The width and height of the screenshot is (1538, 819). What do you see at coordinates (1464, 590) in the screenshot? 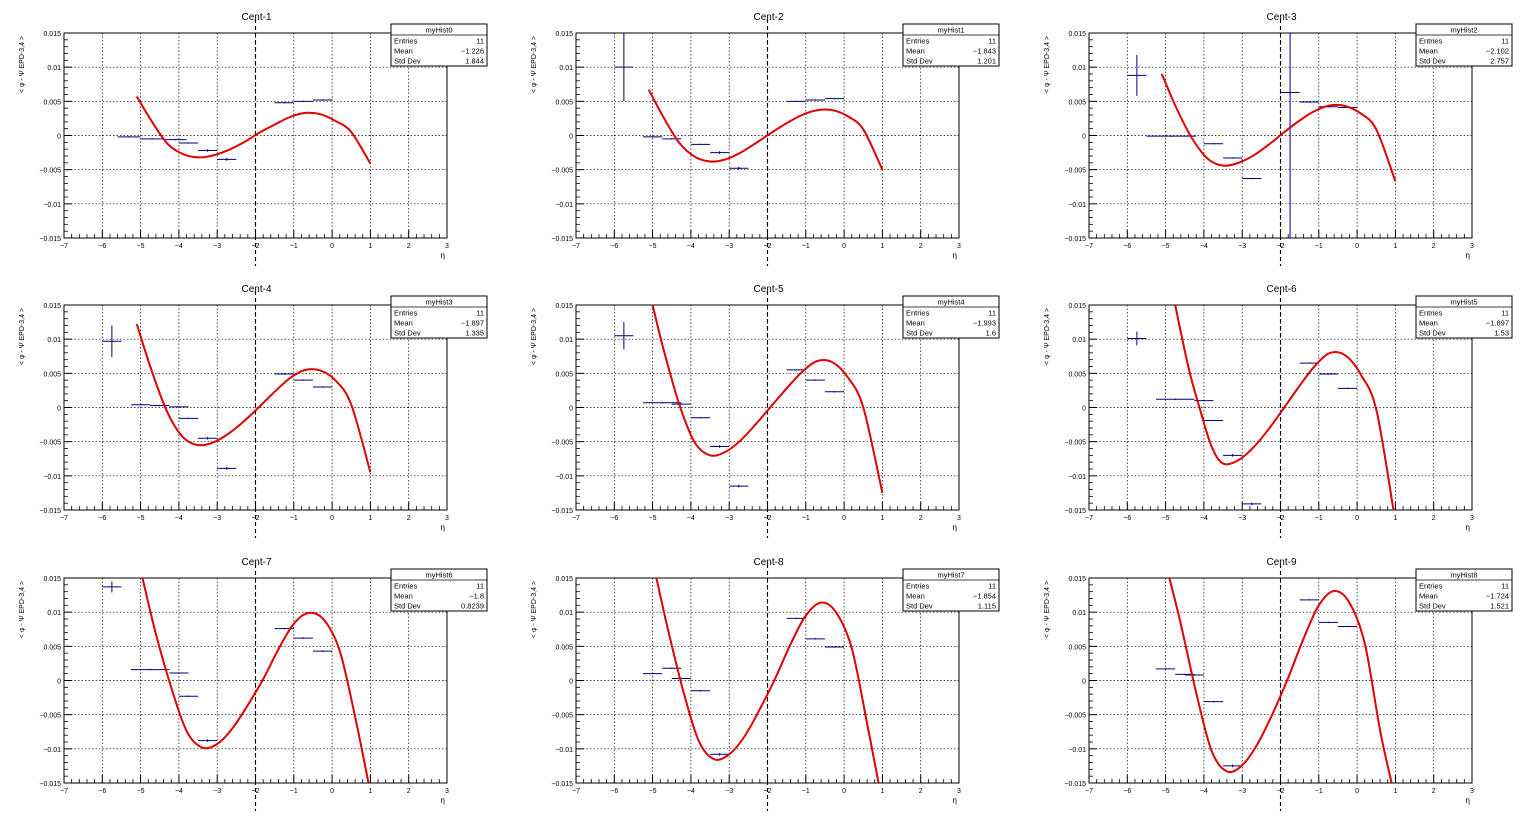
I see `stats-box: myHist8 Entries 11 Mean −1.724 Std Dev 1.521` at bounding box center [1464, 590].